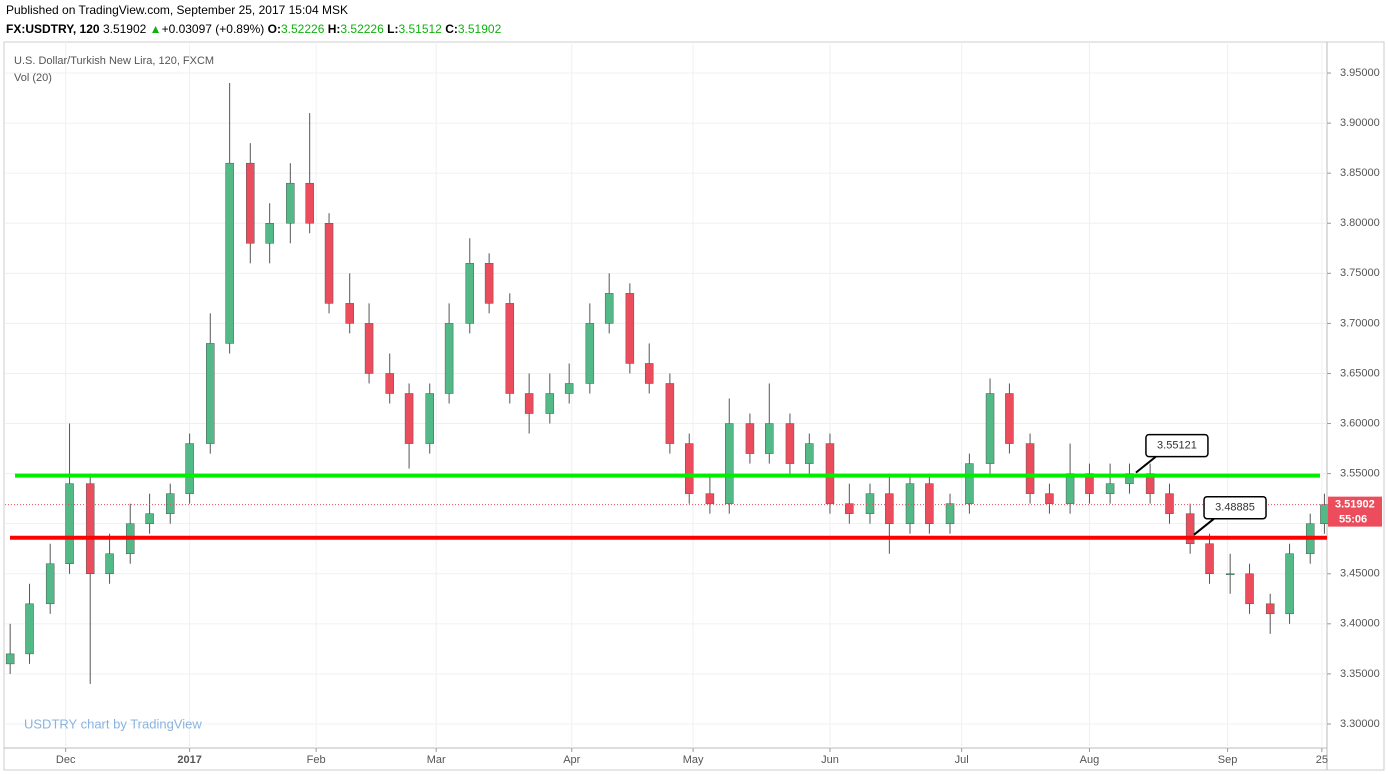 The image size is (1388, 774). I want to click on y-tick-label: 3.95000, so click(1360, 73).